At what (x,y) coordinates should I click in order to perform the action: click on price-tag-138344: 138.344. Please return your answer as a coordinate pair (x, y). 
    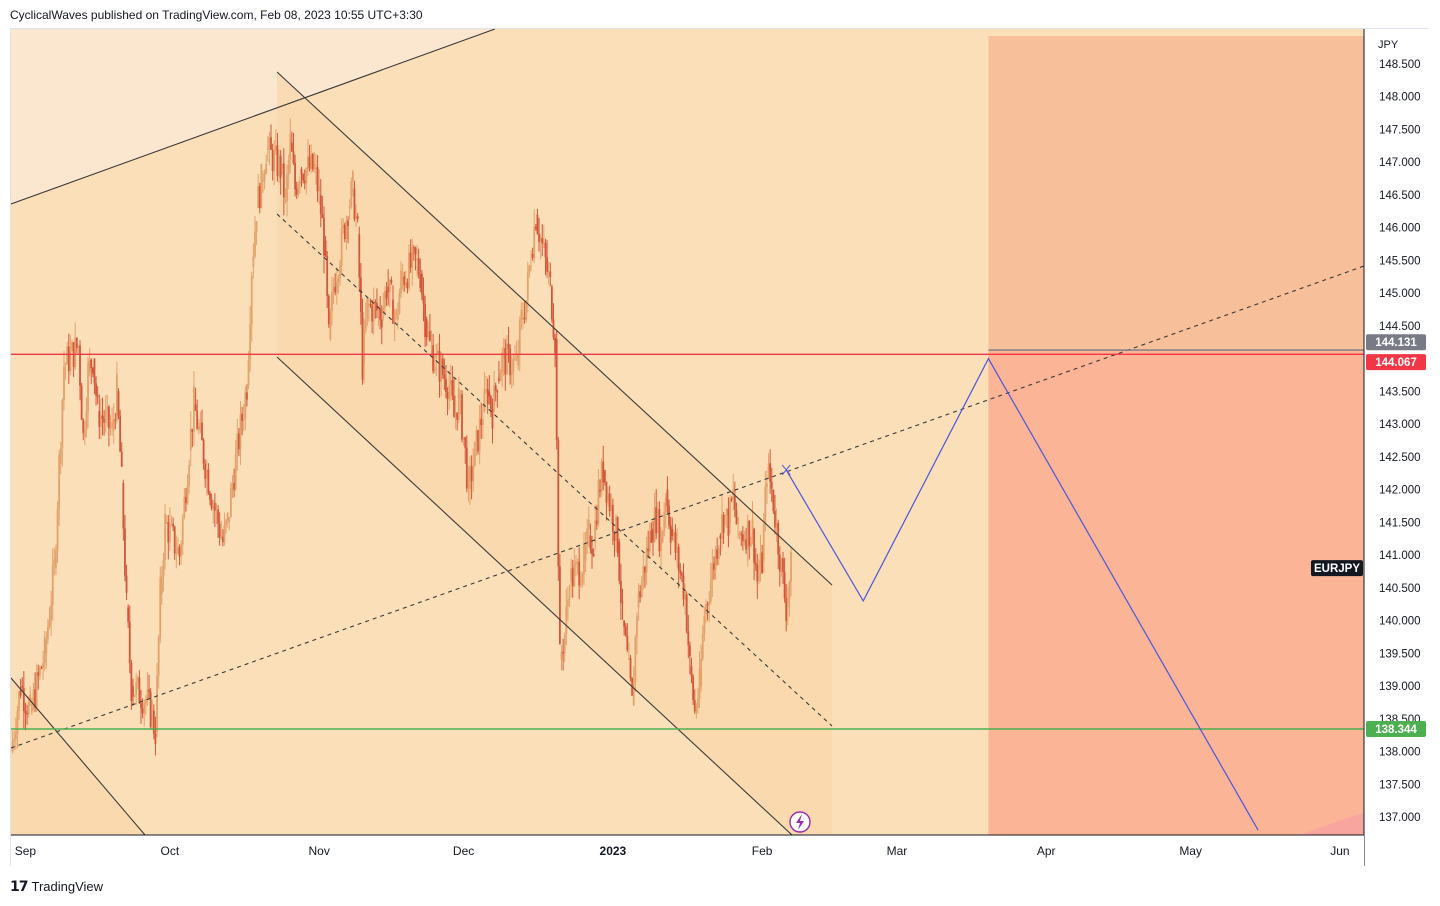
    Looking at the image, I should click on (1396, 728).